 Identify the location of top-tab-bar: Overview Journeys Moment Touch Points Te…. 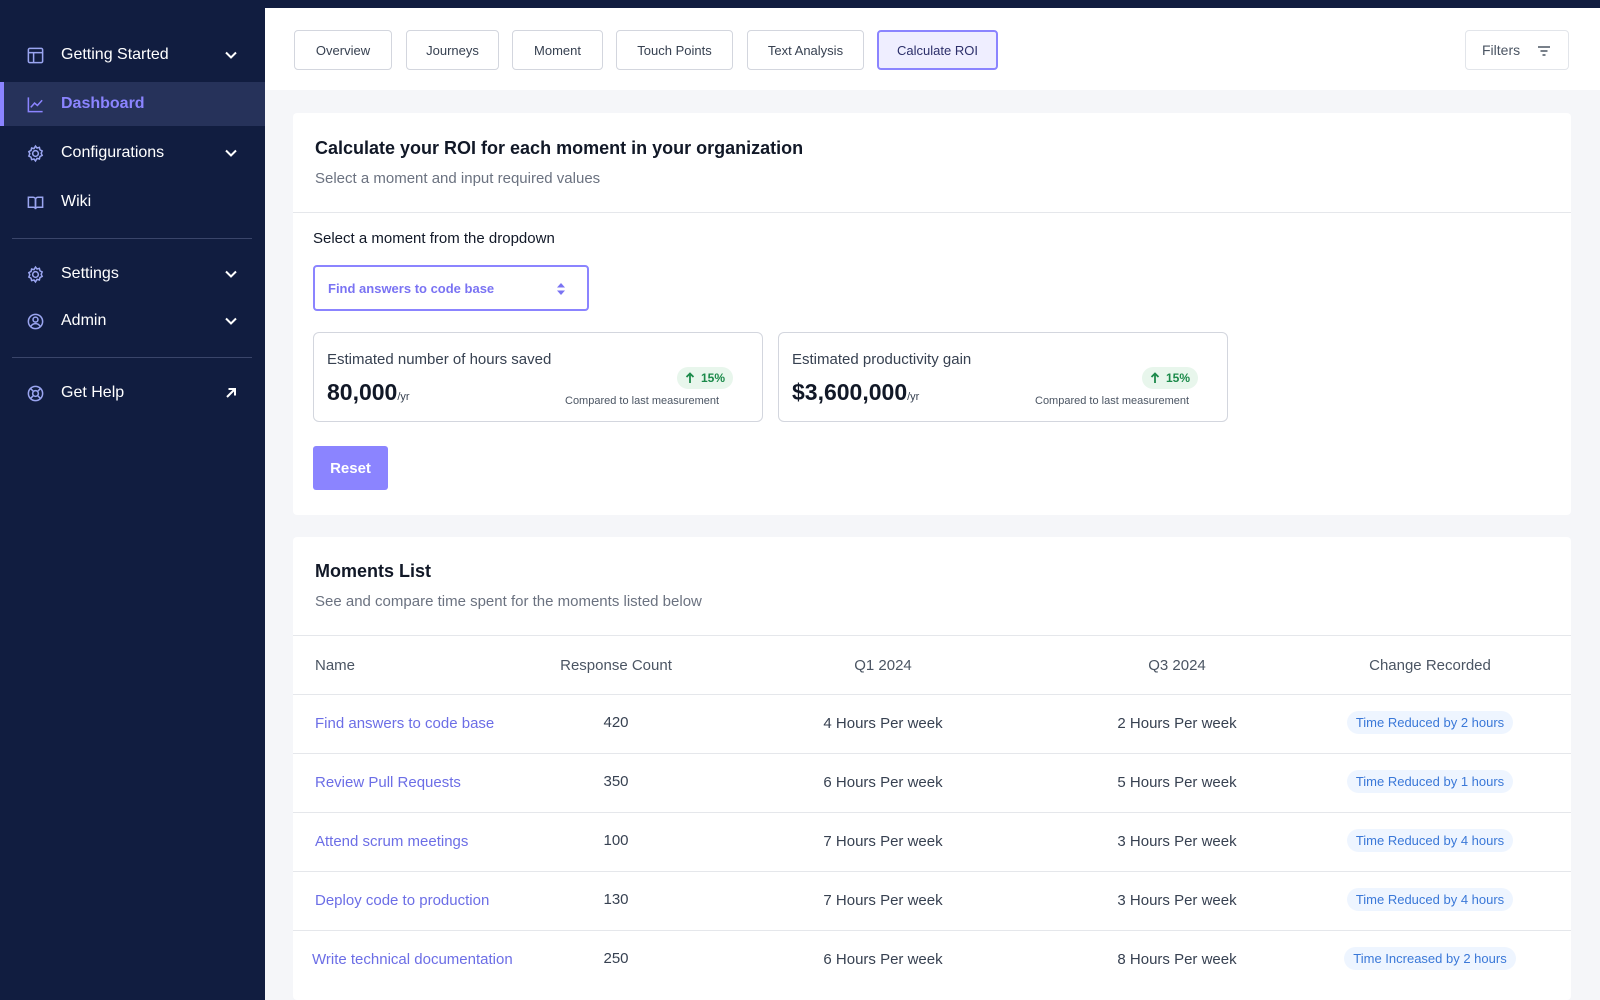
(932, 45).